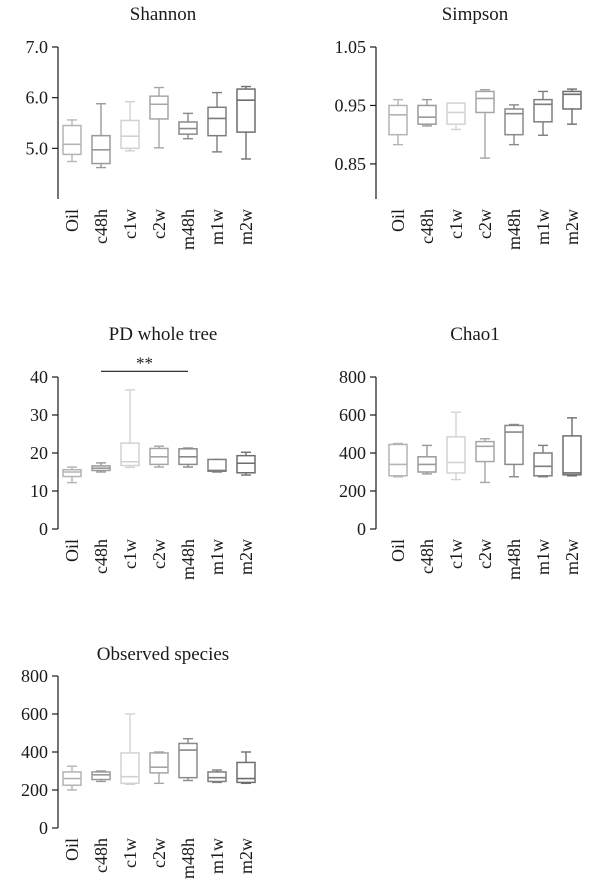 This screenshot has width=600, height=891. I want to click on y-tick-label: 0.95, so click(351, 105).